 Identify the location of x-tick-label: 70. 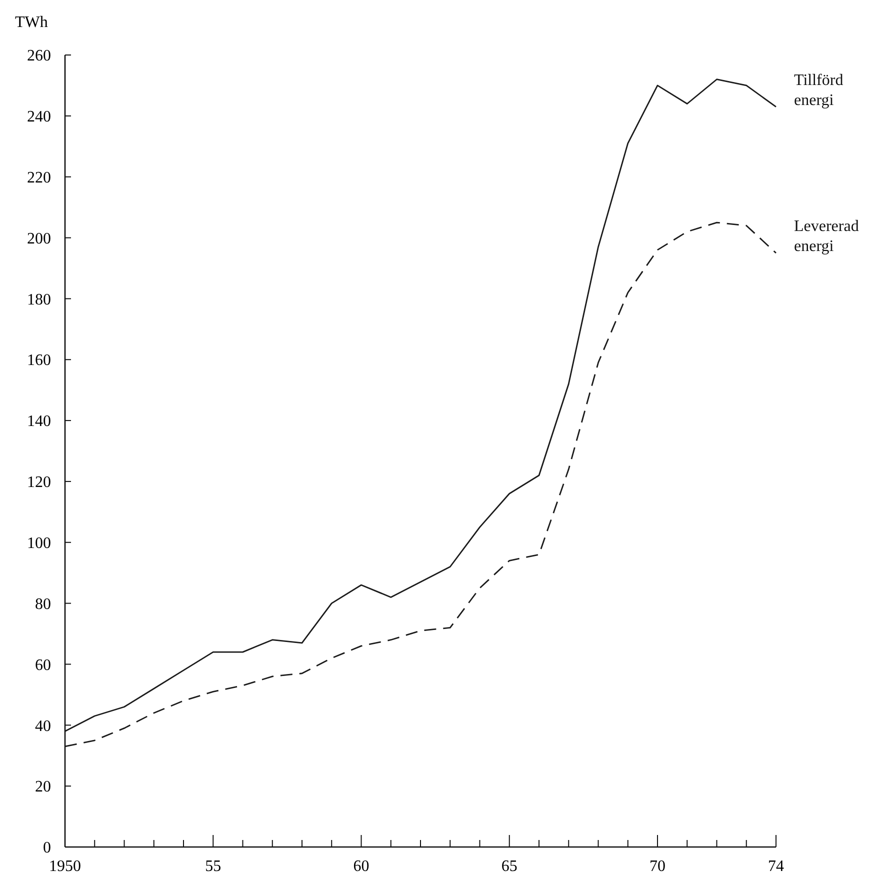
(658, 866).